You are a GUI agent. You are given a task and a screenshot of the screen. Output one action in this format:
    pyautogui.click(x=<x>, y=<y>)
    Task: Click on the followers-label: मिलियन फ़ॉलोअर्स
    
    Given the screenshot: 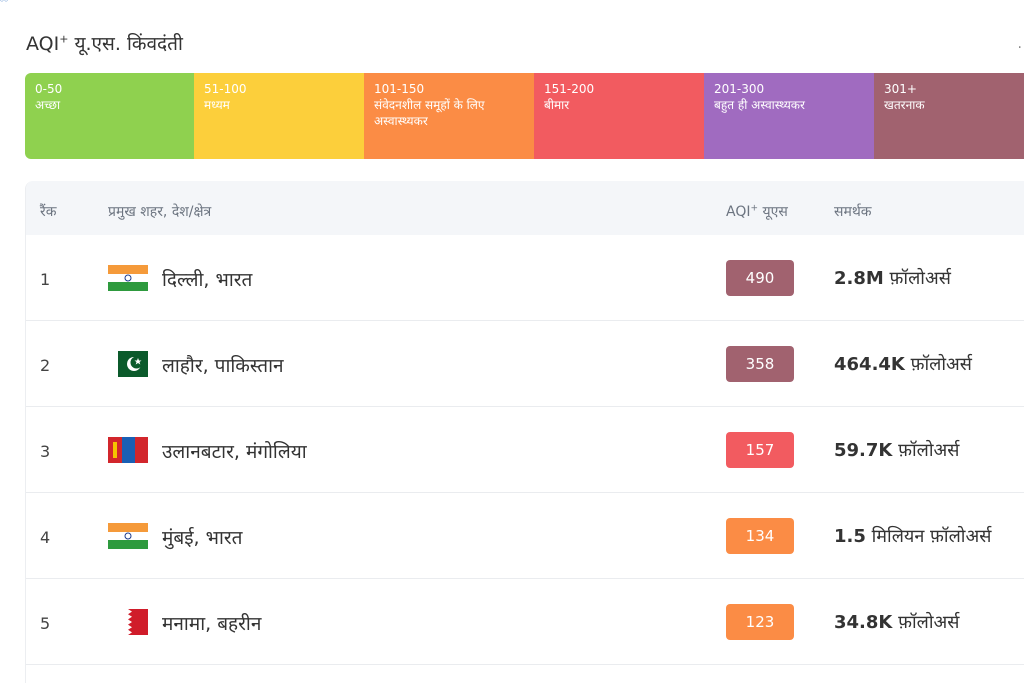 What is the action you would take?
    pyautogui.click(x=928, y=536)
    